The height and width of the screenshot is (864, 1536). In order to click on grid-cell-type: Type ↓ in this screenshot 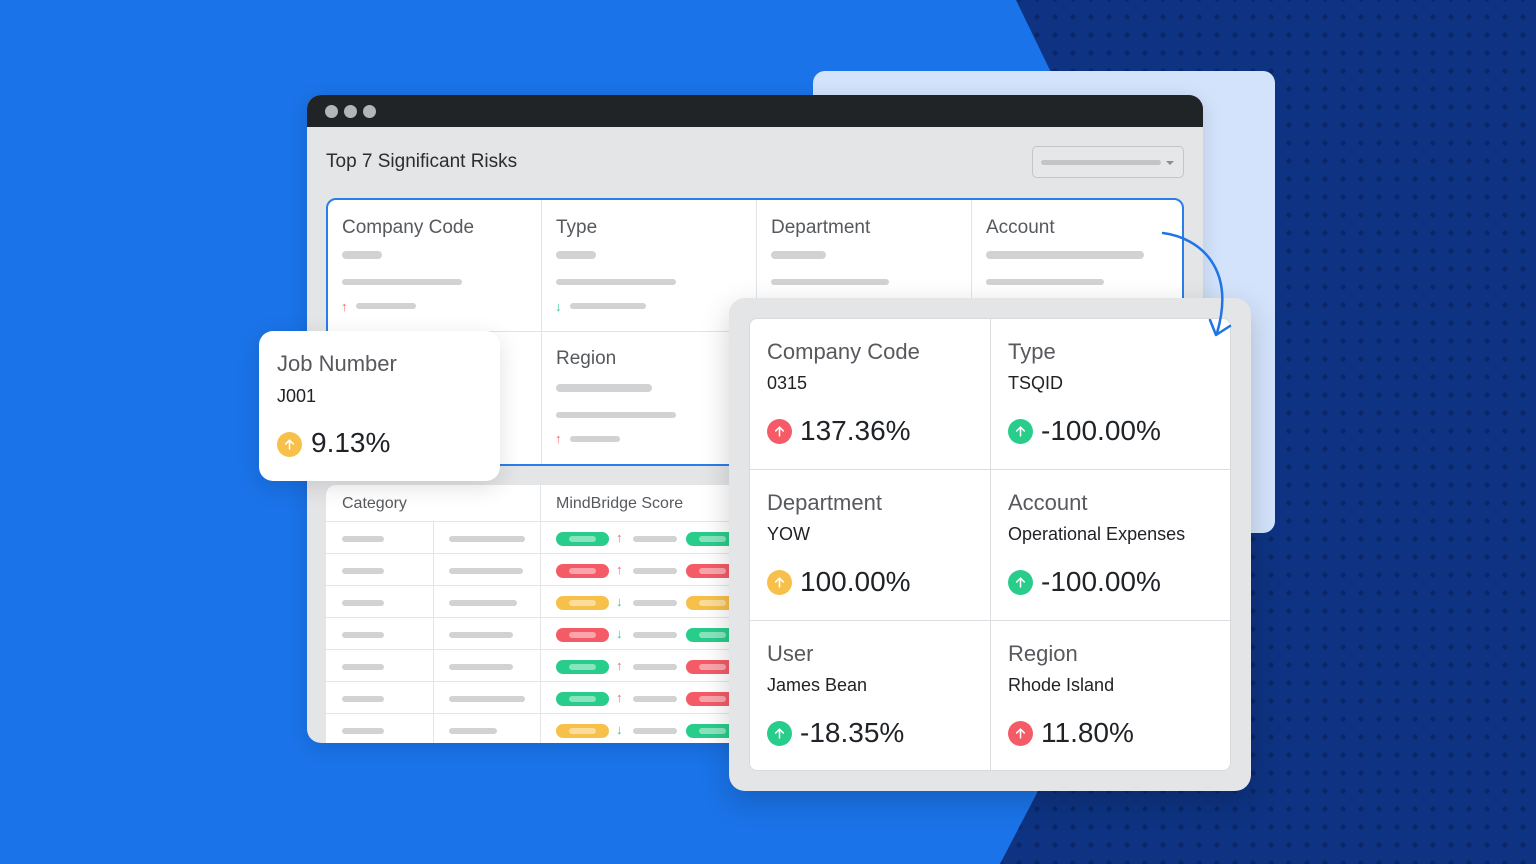, I will do `click(649, 266)`.